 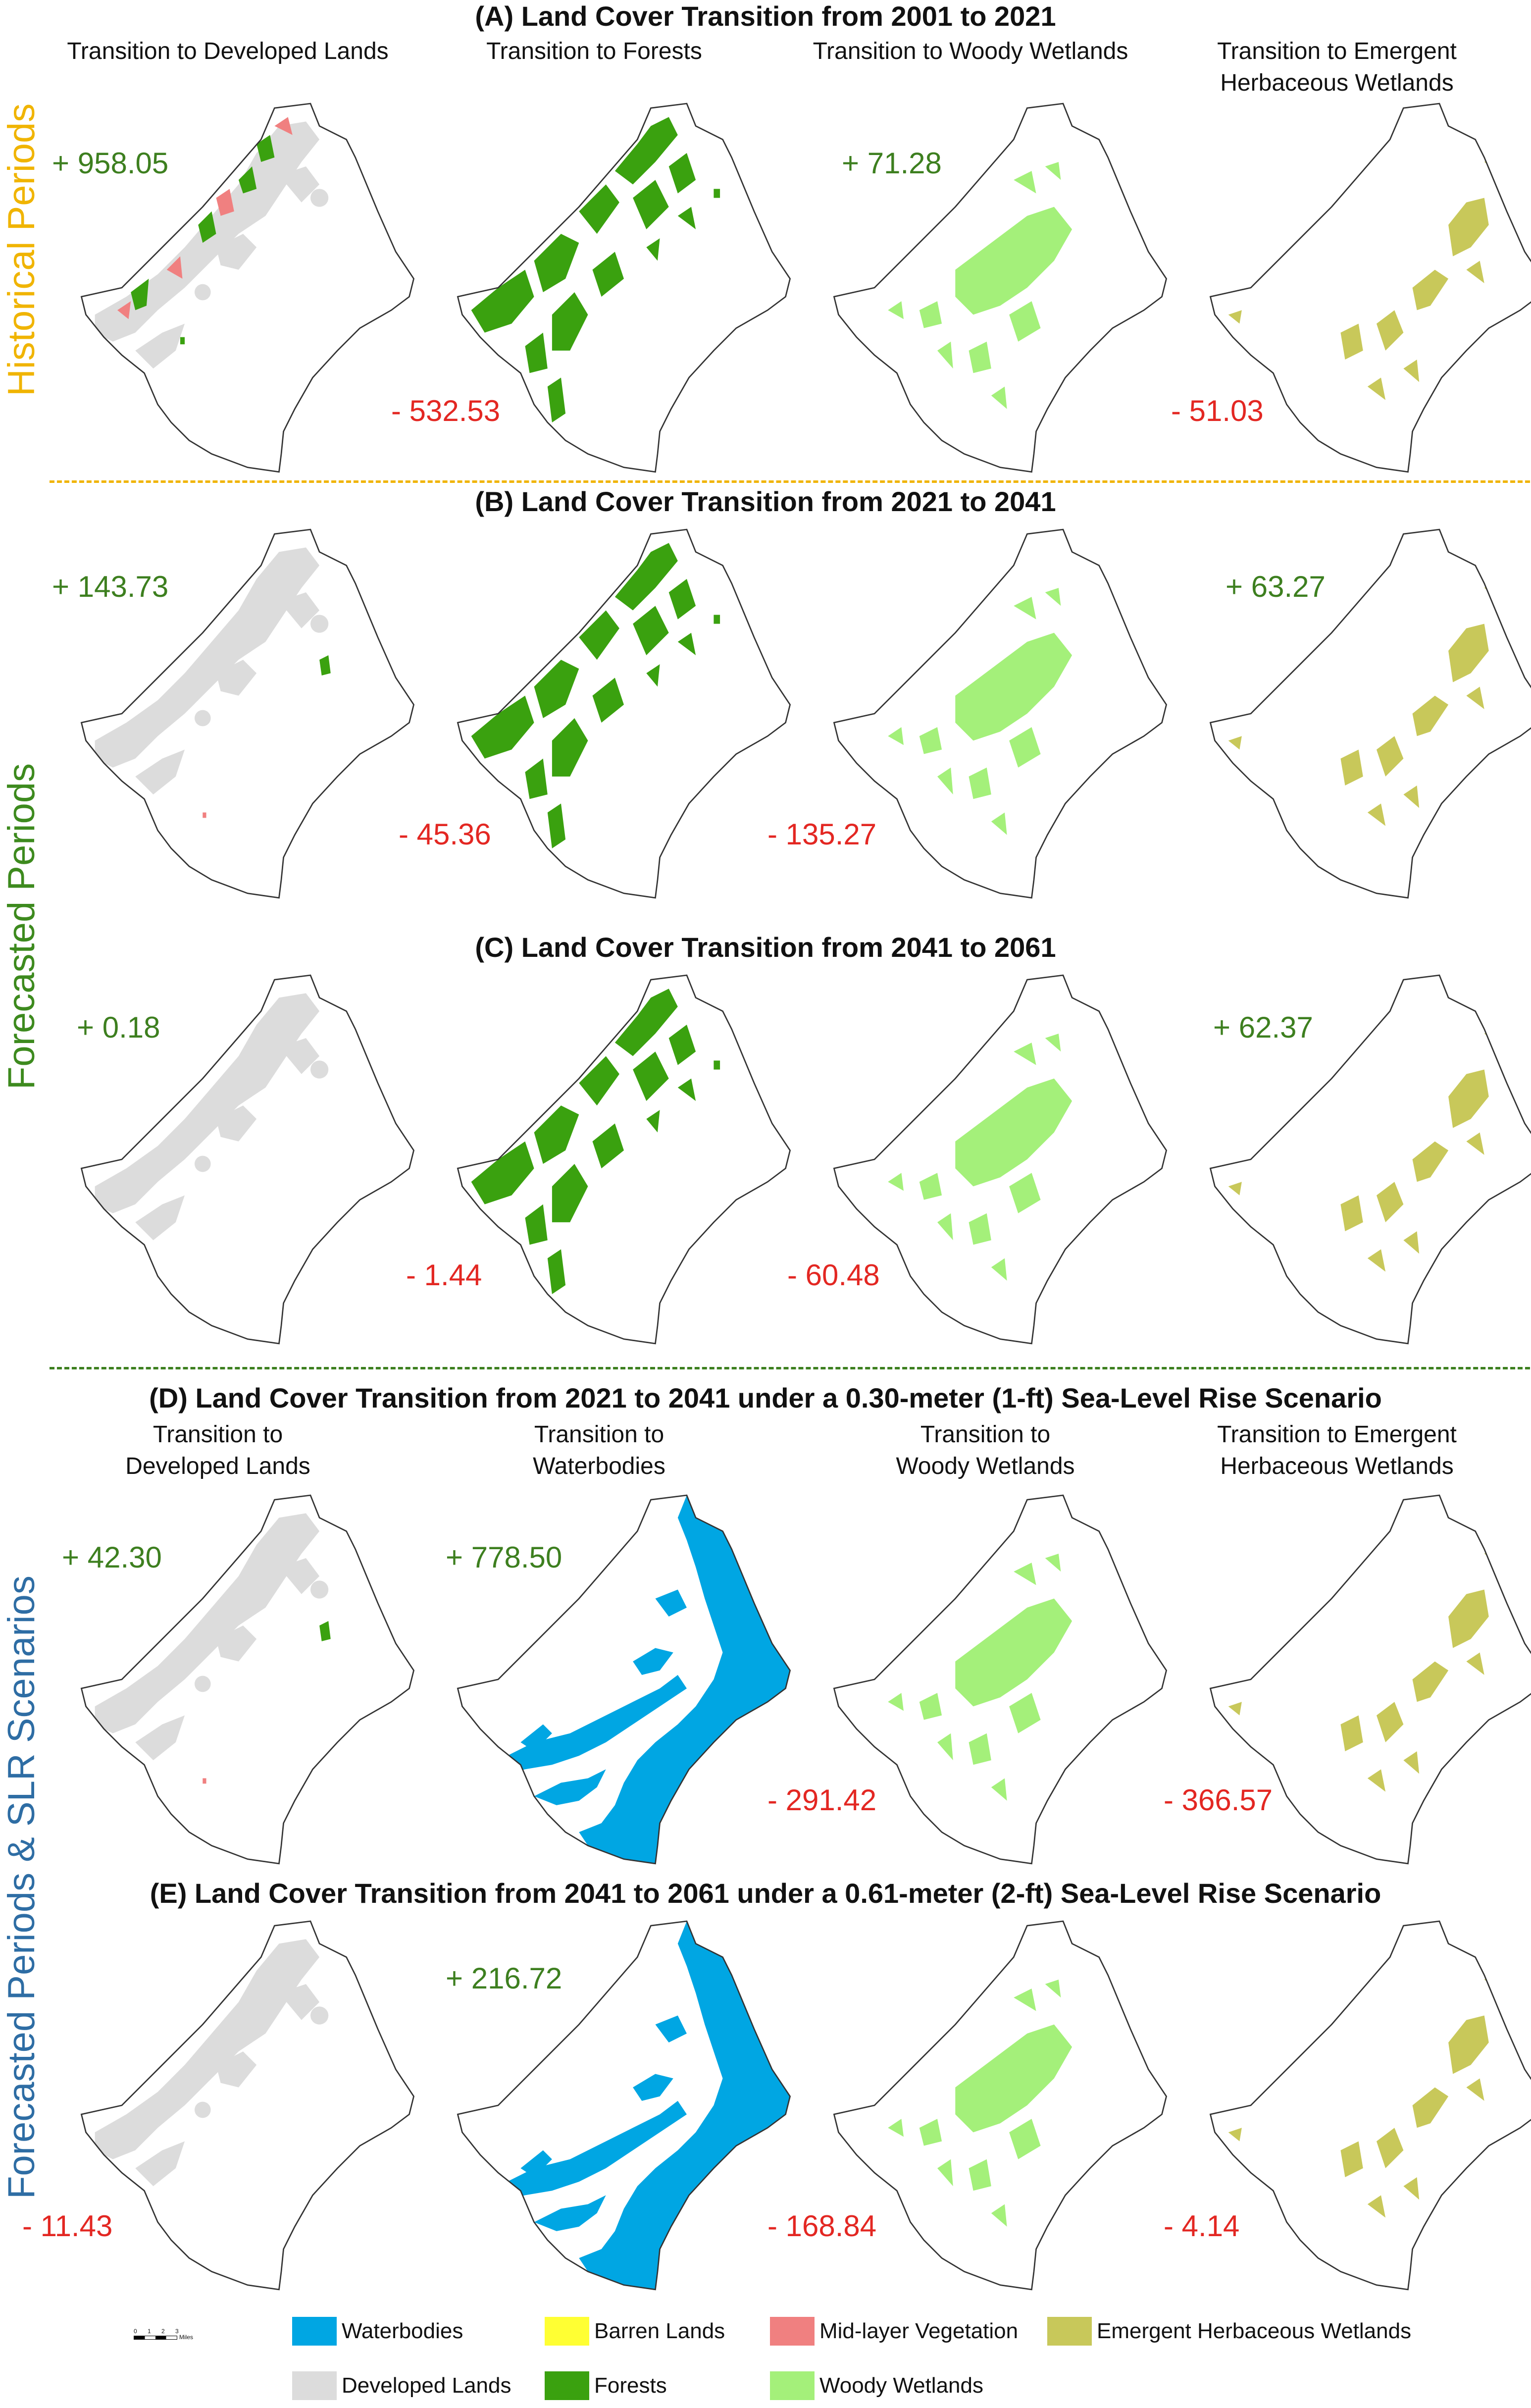 I want to click on side-label-slr: Forecasted Periods & SLR Scenarios, so click(x=21, y=1887).